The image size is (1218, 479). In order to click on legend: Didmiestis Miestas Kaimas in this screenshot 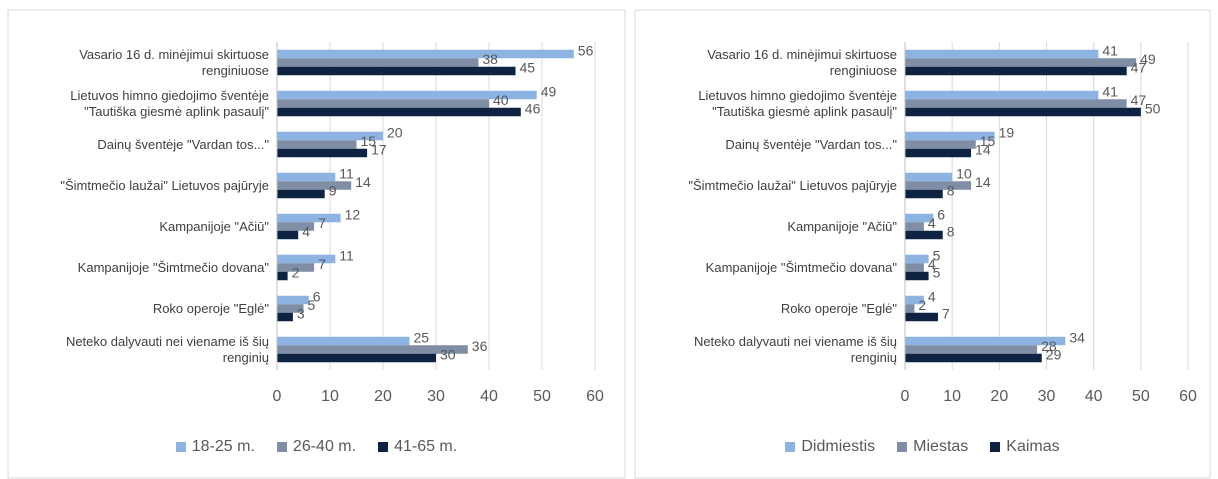, I will do `click(922, 447)`.